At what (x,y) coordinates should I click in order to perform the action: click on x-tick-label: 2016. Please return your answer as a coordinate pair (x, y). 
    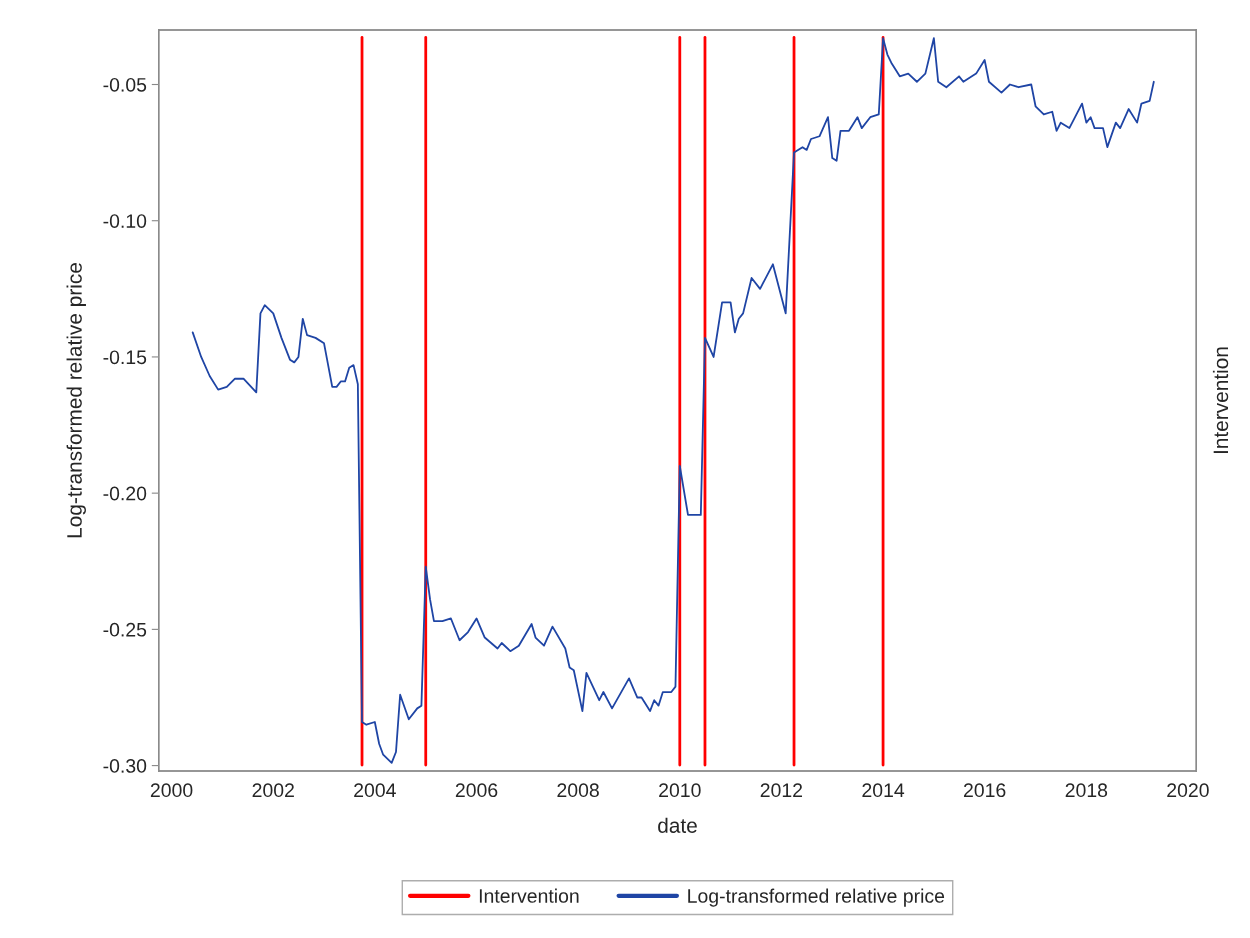
    Looking at the image, I should click on (984, 790).